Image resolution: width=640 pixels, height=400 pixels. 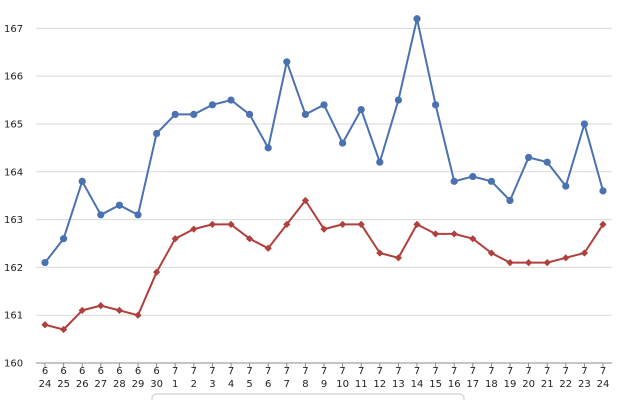 What do you see at coordinates (13, 124) in the screenshot?
I see `y-tick-label: 165` at bounding box center [13, 124].